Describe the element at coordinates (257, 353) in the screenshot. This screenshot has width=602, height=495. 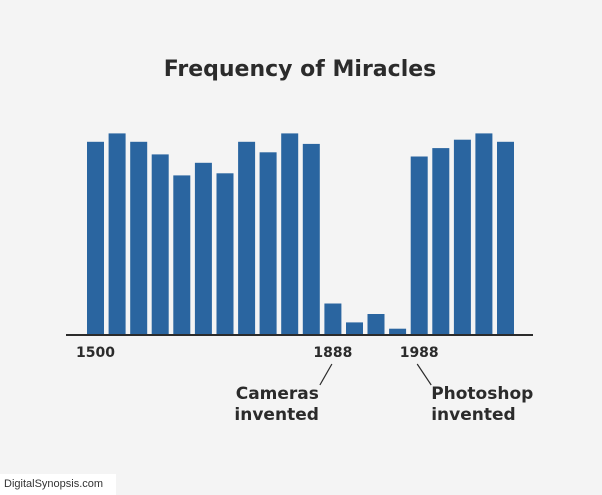
I see `tick-labels-group: 1500 1888 1988` at that location.